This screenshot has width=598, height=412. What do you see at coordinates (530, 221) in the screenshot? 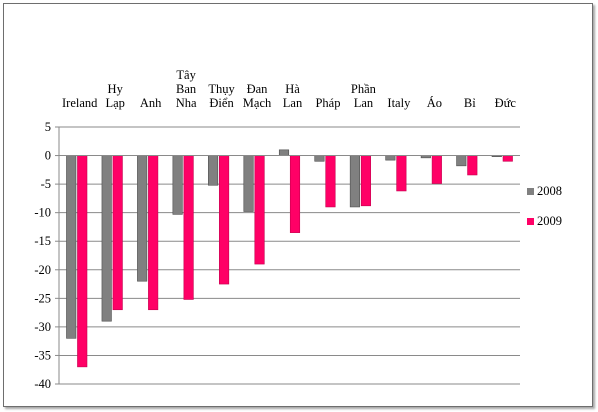
I see `legend-swatch-2009` at bounding box center [530, 221].